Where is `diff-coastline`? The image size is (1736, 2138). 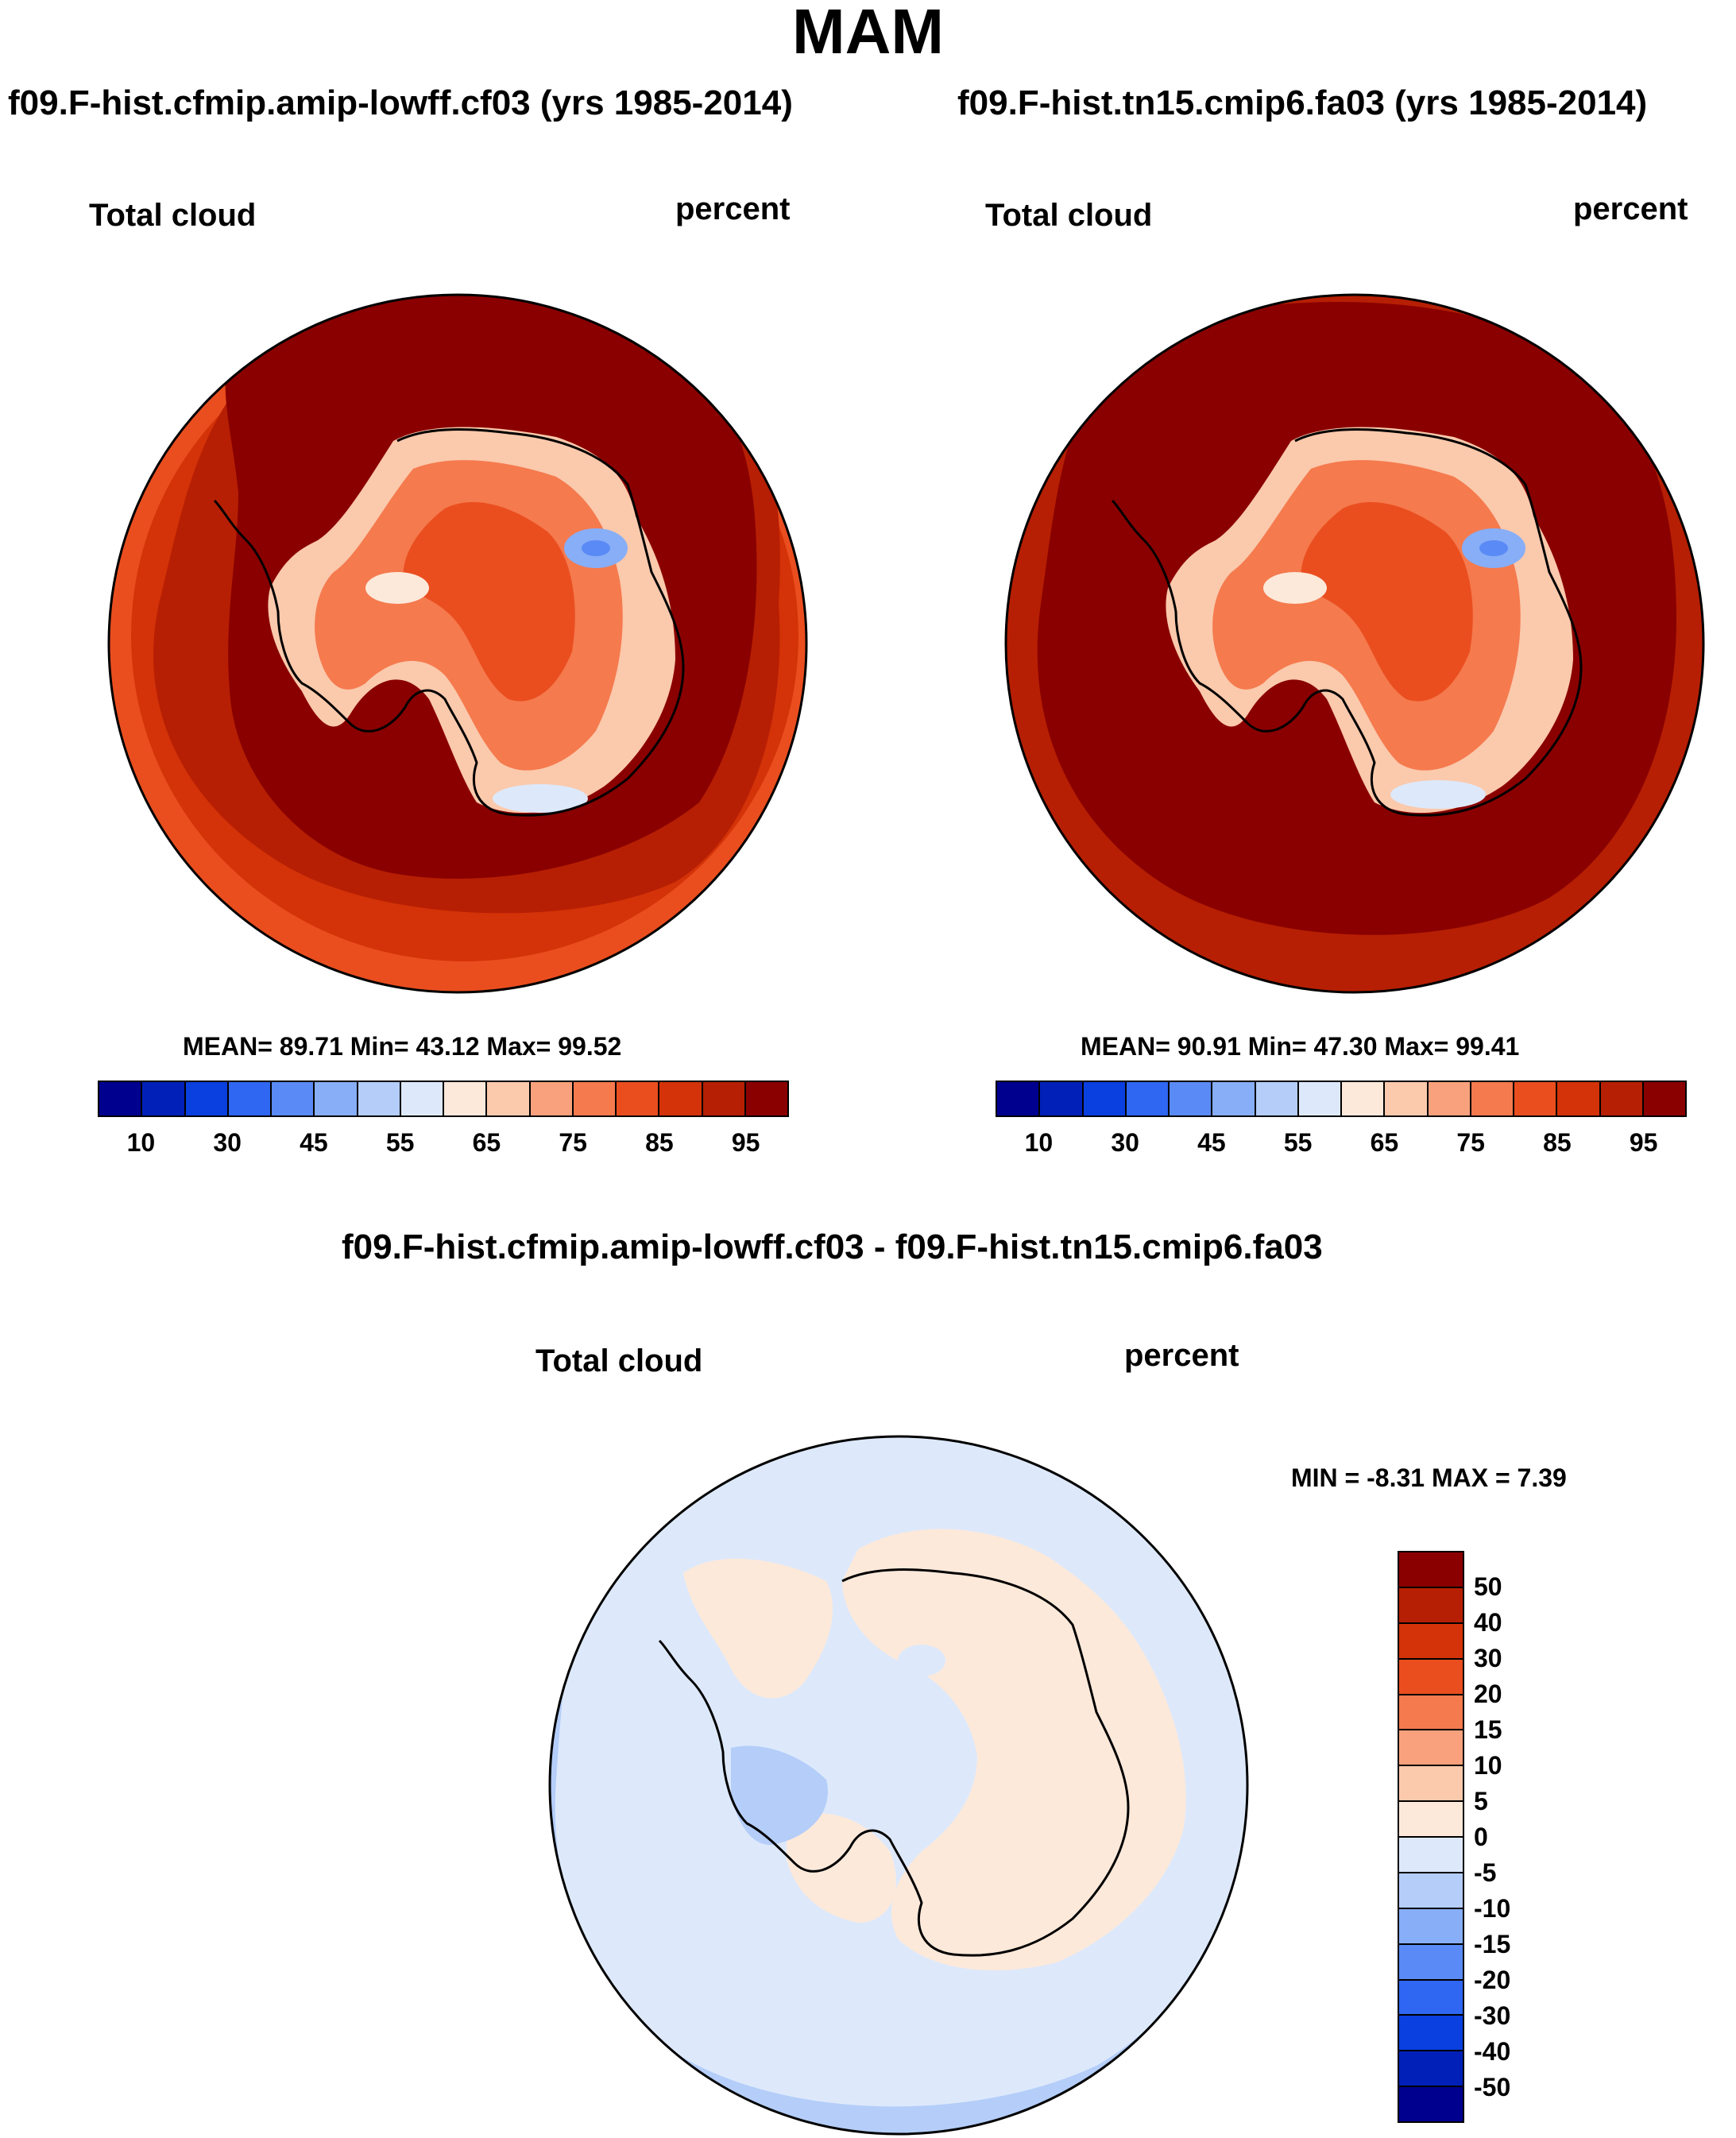 diff-coastline is located at coordinates (894, 1762).